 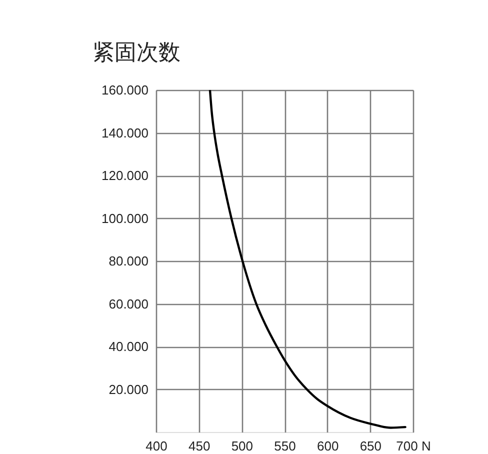 What do you see at coordinates (285, 446) in the screenshot?
I see `x-tick-label: 550` at bounding box center [285, 446].